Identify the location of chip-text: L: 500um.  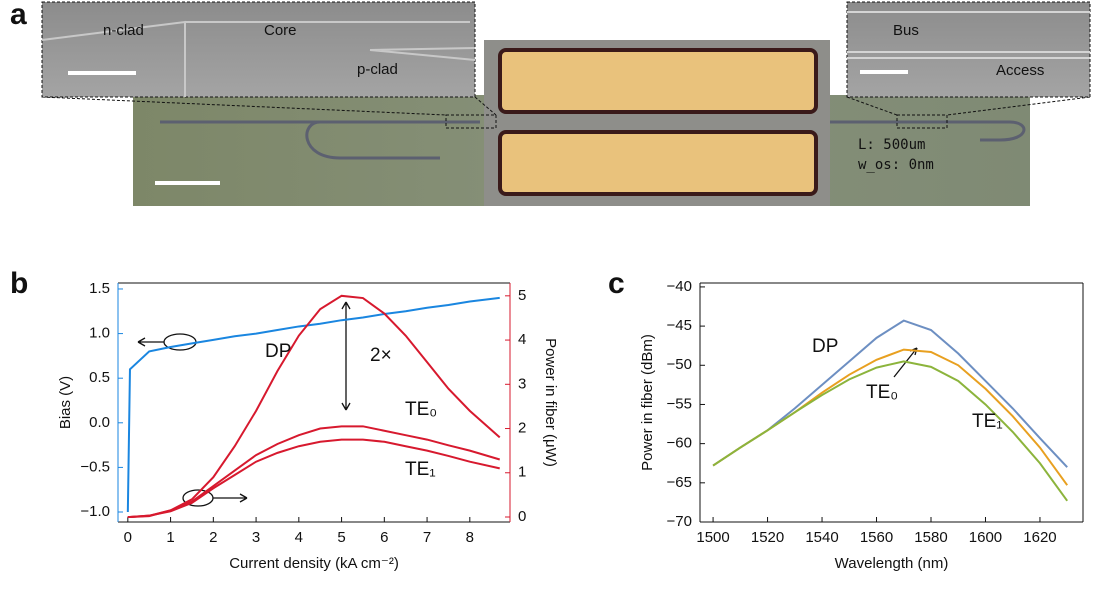
(891, 145).